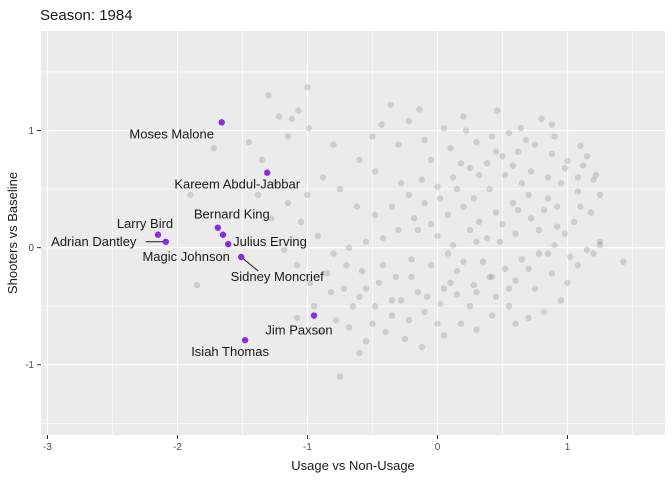 Image resolution: width=672 pixels, height=480 pixels. What do you see at coordinates (94, 241) in the screenshot?
I see `point-label: Adrian Dantley` at bounding box center [94, 241].